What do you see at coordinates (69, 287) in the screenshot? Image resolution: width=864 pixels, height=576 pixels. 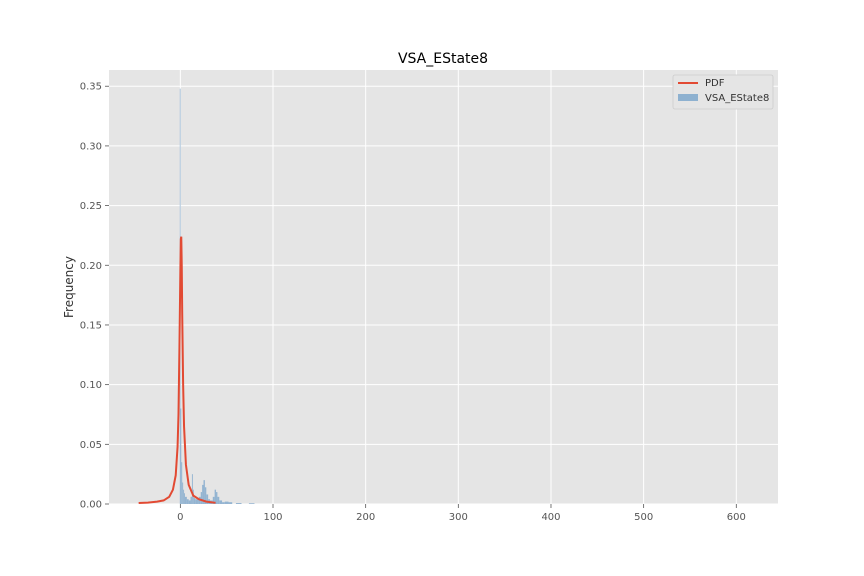 I see `y-axis-label: Frequency` at bounding box center [69, 287].